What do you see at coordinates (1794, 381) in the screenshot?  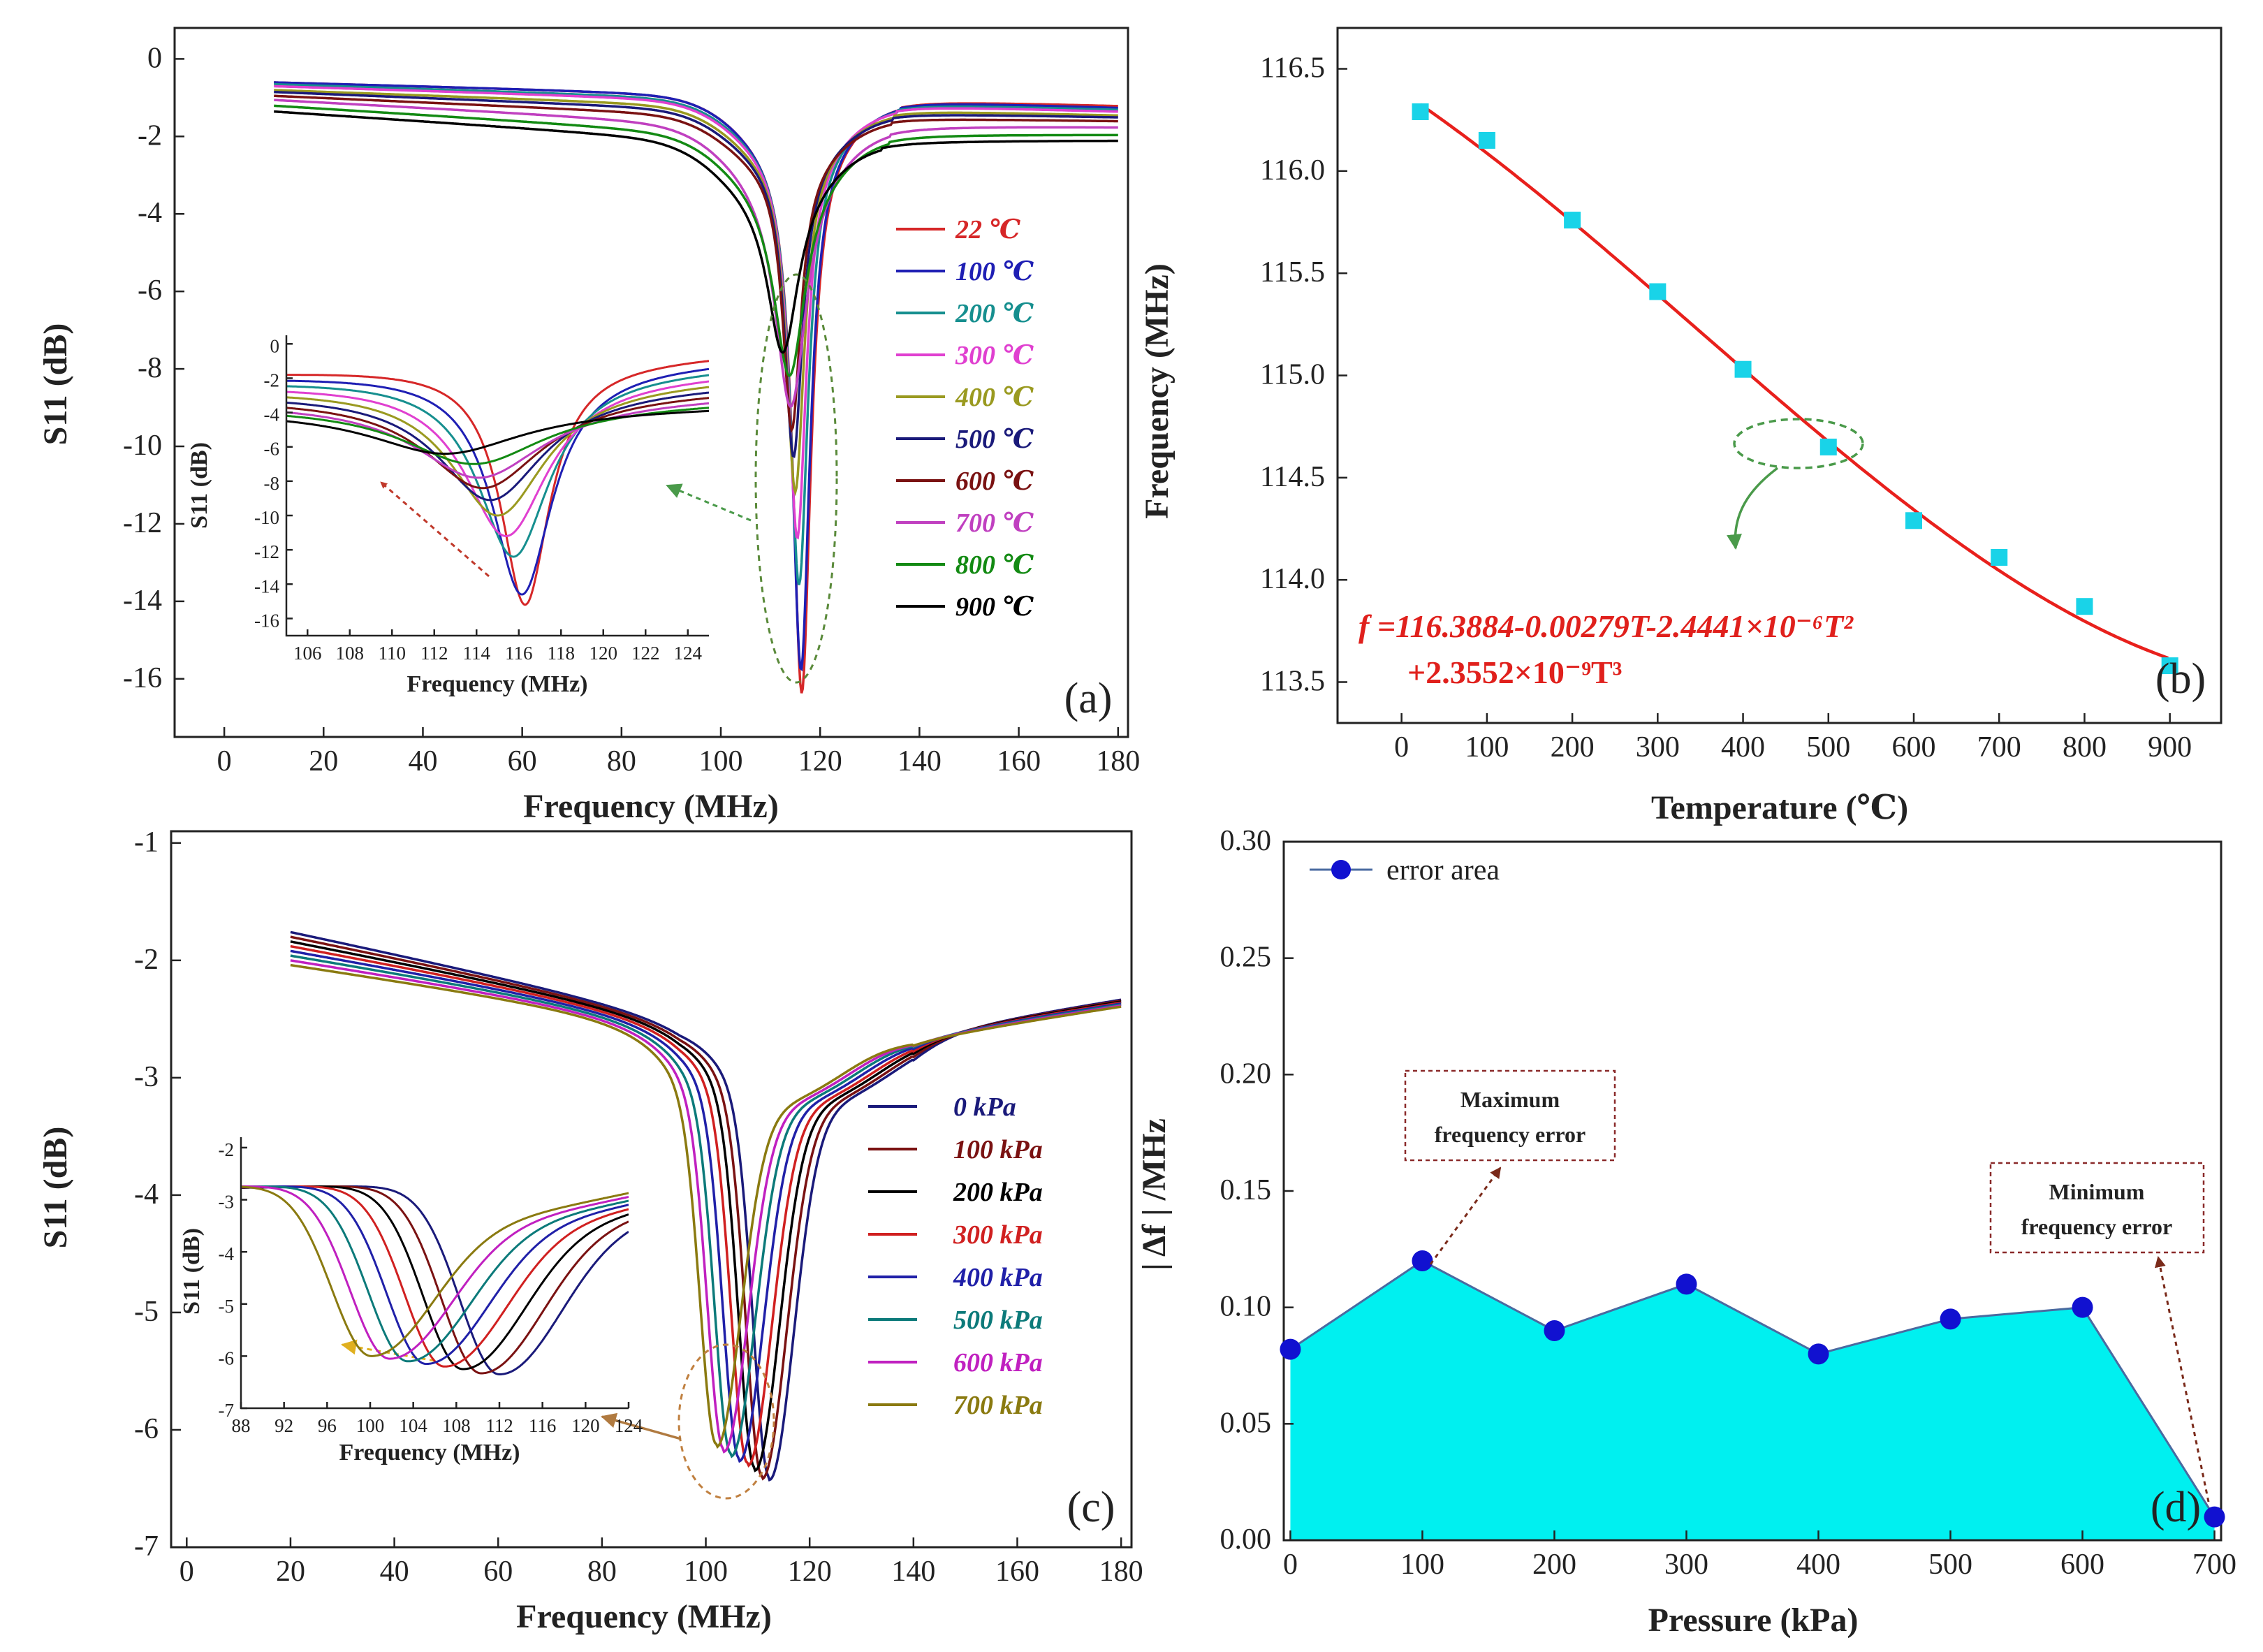 I see `panel-b-fit-curve` at bounding box center [1794, 381].